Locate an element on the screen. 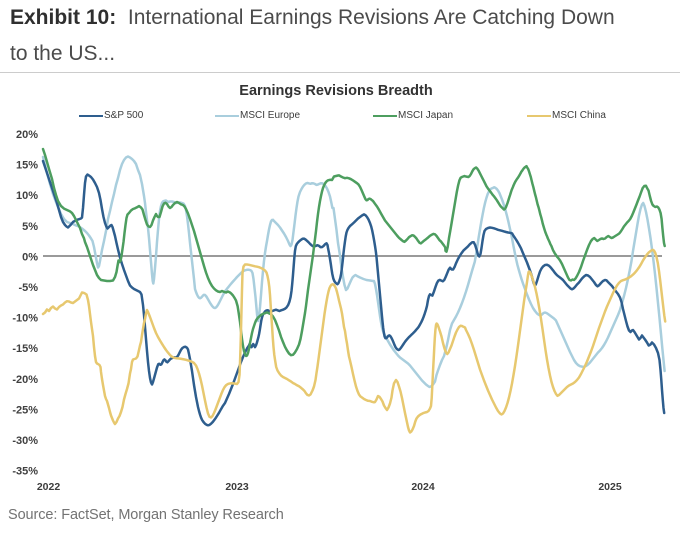 The image size is (680, 542). svg-text: -10% is located at coordinates (25, 319).